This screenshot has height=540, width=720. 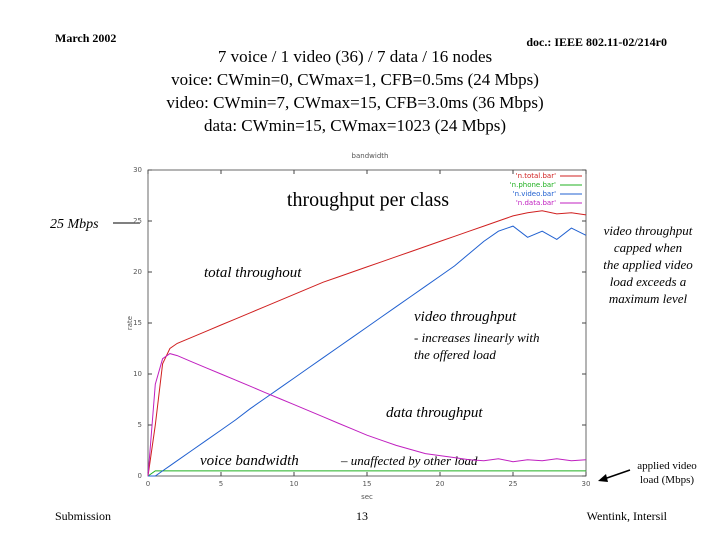 I want to click on doc-id: doc.: IEEE 802.11-02/214r0, so click(x=596, y=42).